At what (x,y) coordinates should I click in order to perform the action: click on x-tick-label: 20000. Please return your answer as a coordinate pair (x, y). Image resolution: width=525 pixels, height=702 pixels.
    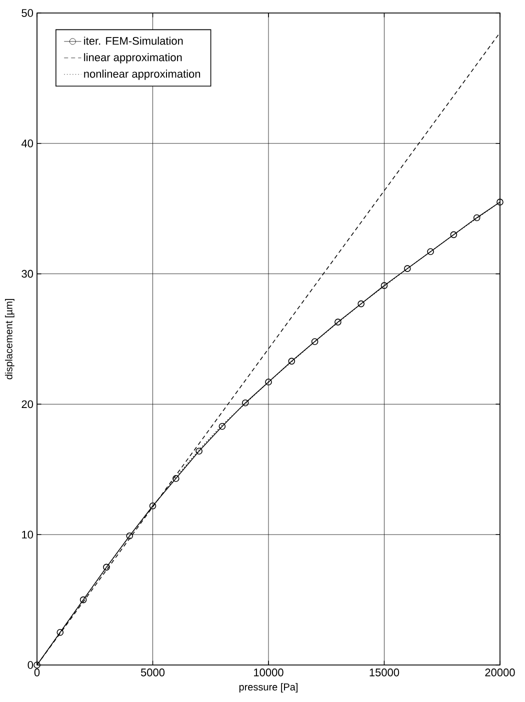
    Looking at the image, I should click on (500, 672).